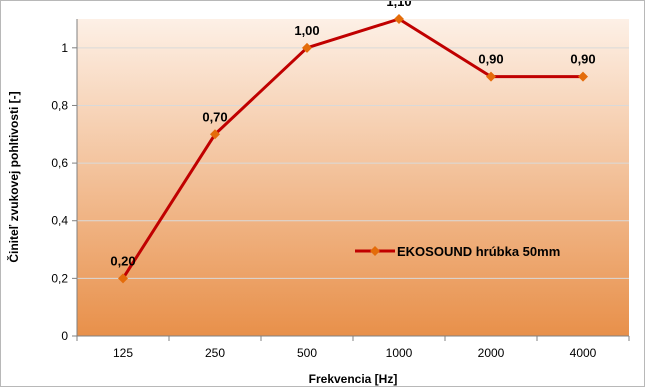 Image resolution: width=645 pixels, height=391 pixels. What do you see at coordinates (478, 251) in the screenshot?
I see `legend-label: EKOSOUND hrúbka 50mm` at bounding box center [478, 251].